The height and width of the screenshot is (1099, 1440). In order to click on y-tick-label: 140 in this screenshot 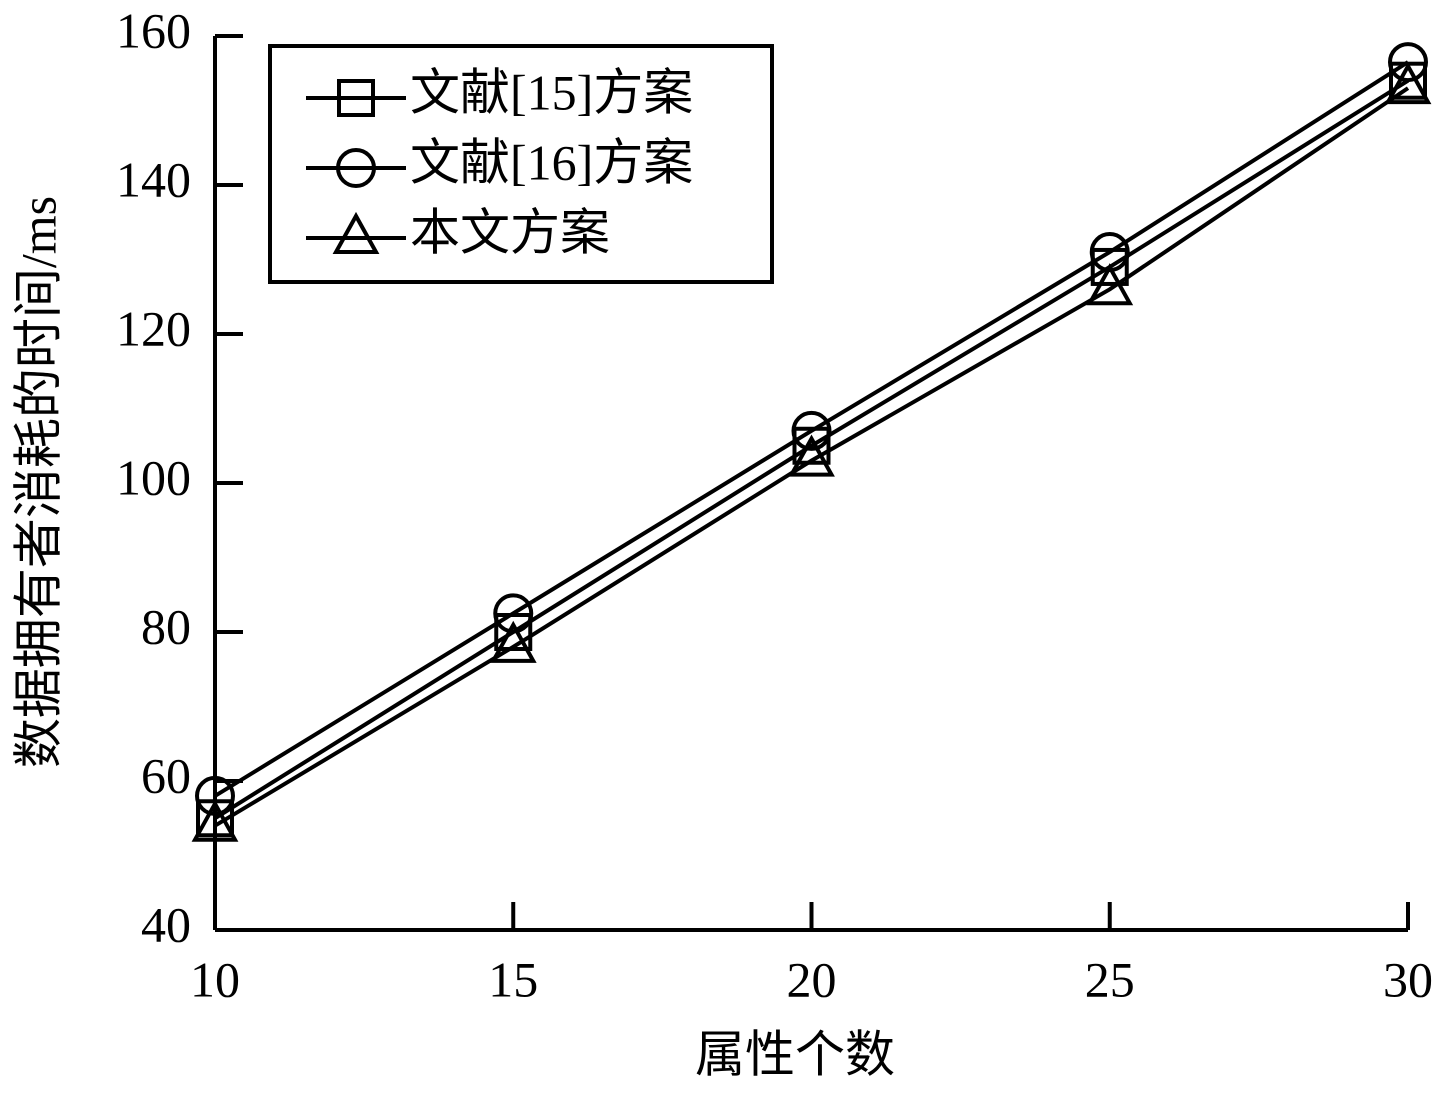, I will do `click(153, 179)`.